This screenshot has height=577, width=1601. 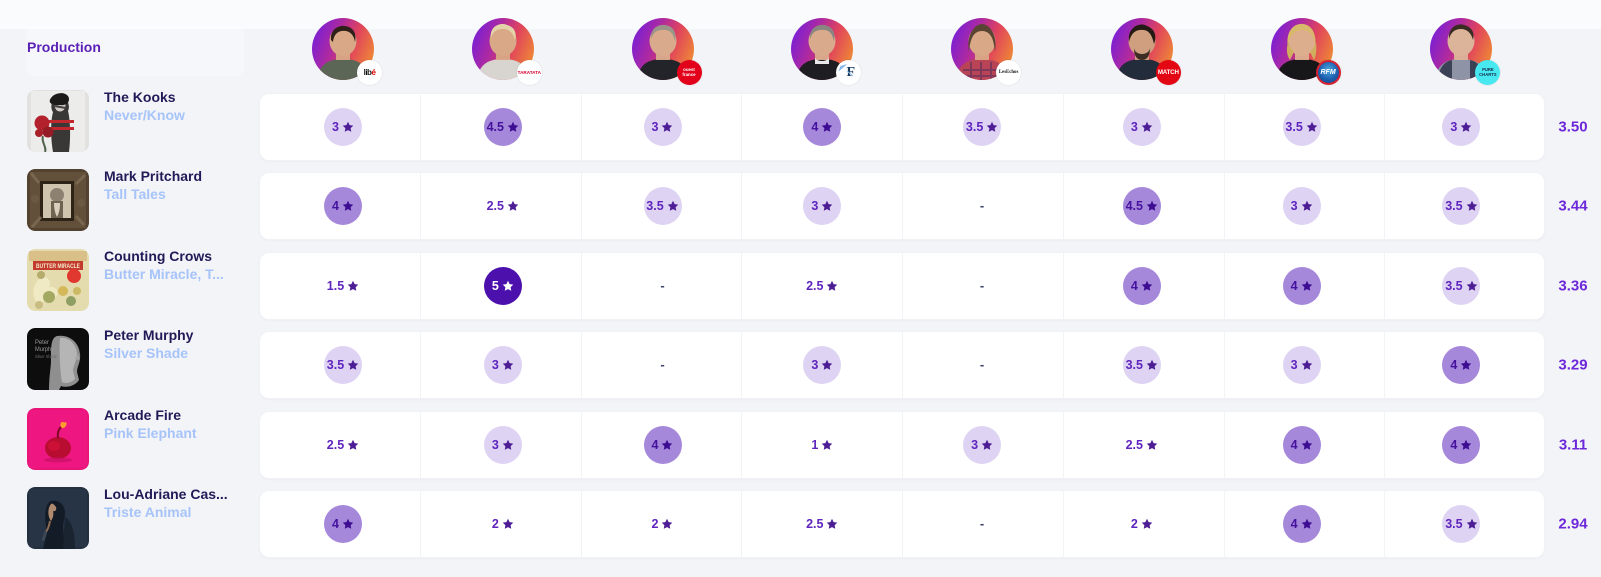 What do you see at coordinates (42, 343) in the screenshot?
I see `svg-text: Peter` at bounding box center [42, 343].